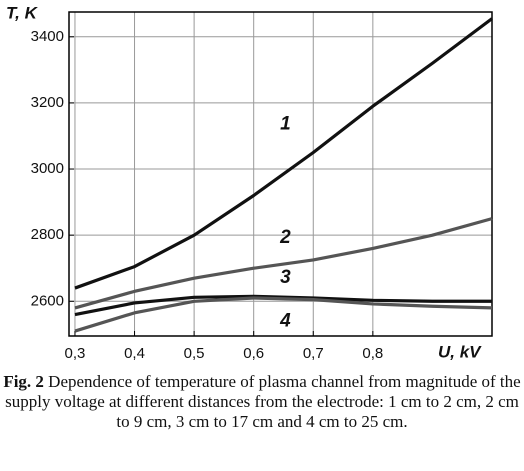 This screenshot has height=471, width=524. I want to click on y-tick-label: 2600, so click(47, 300).